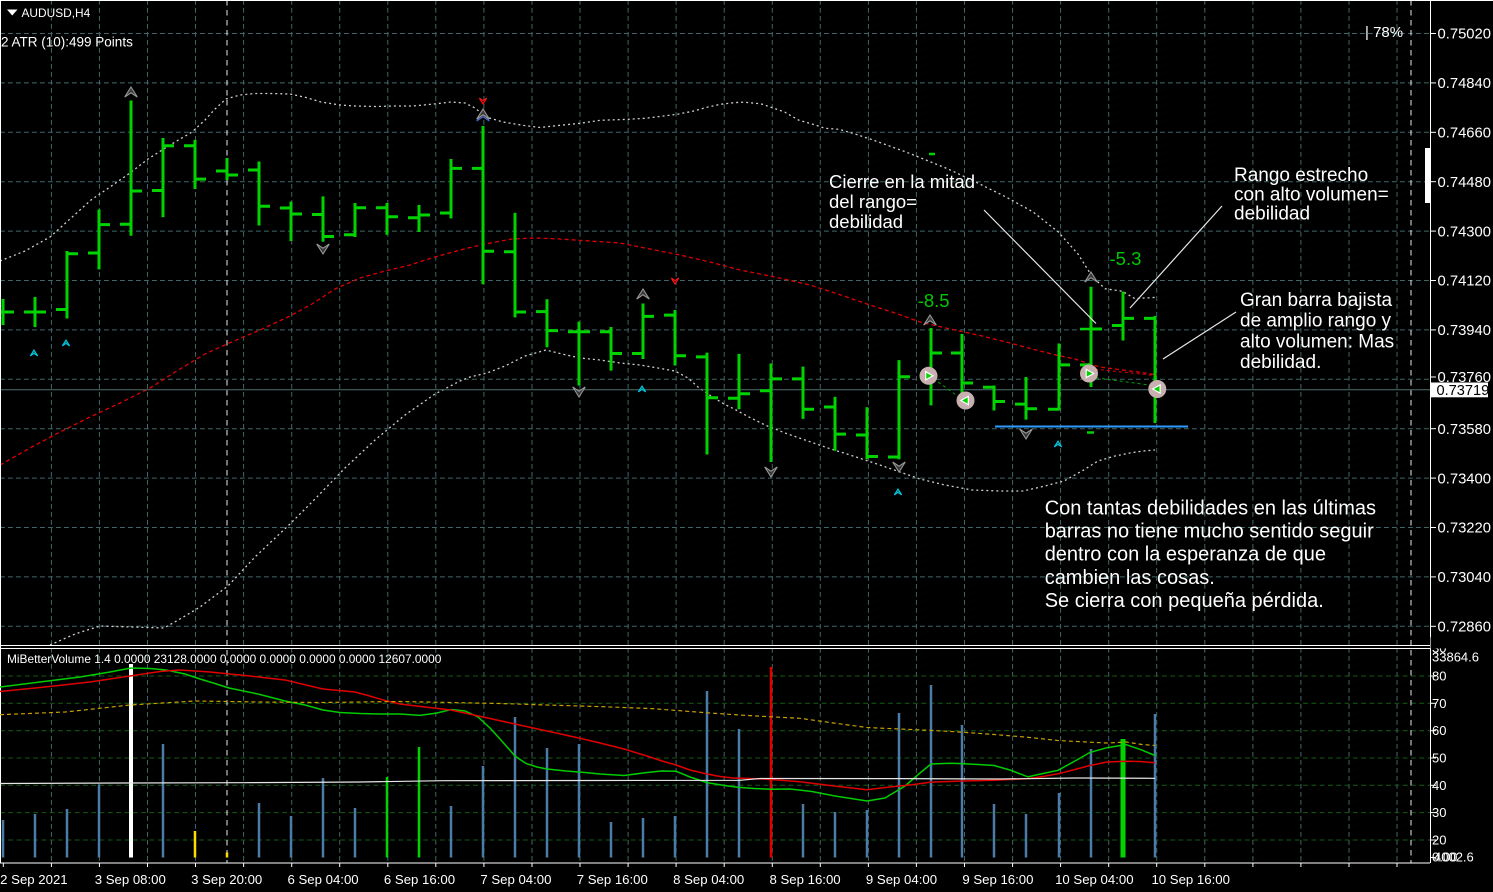  Describe the element at coordinates (1465, 35) in the screenshot. I see `svg-text: 0.75020` at that location.